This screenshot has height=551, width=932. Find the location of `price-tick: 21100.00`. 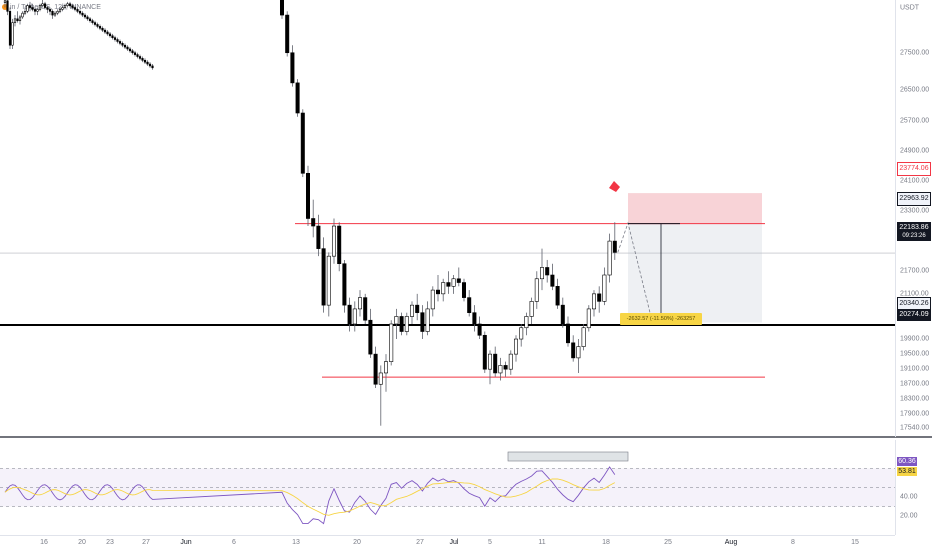

price-tick: 21100.00 is located at coordinates (914, 294).